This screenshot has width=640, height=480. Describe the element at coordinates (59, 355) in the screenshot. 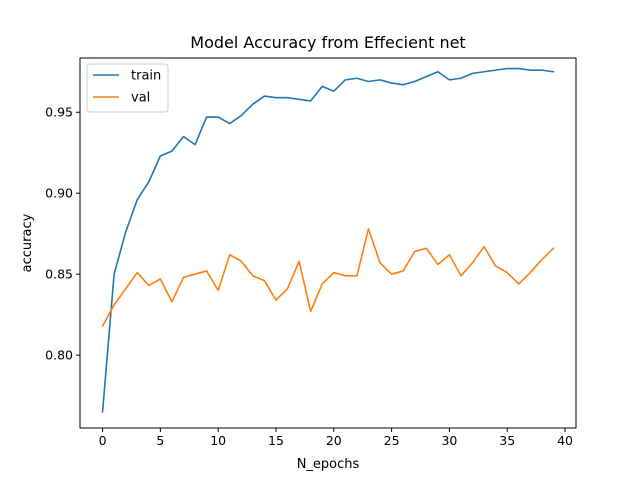

I see `y-tick-label: 0.80` at that location.